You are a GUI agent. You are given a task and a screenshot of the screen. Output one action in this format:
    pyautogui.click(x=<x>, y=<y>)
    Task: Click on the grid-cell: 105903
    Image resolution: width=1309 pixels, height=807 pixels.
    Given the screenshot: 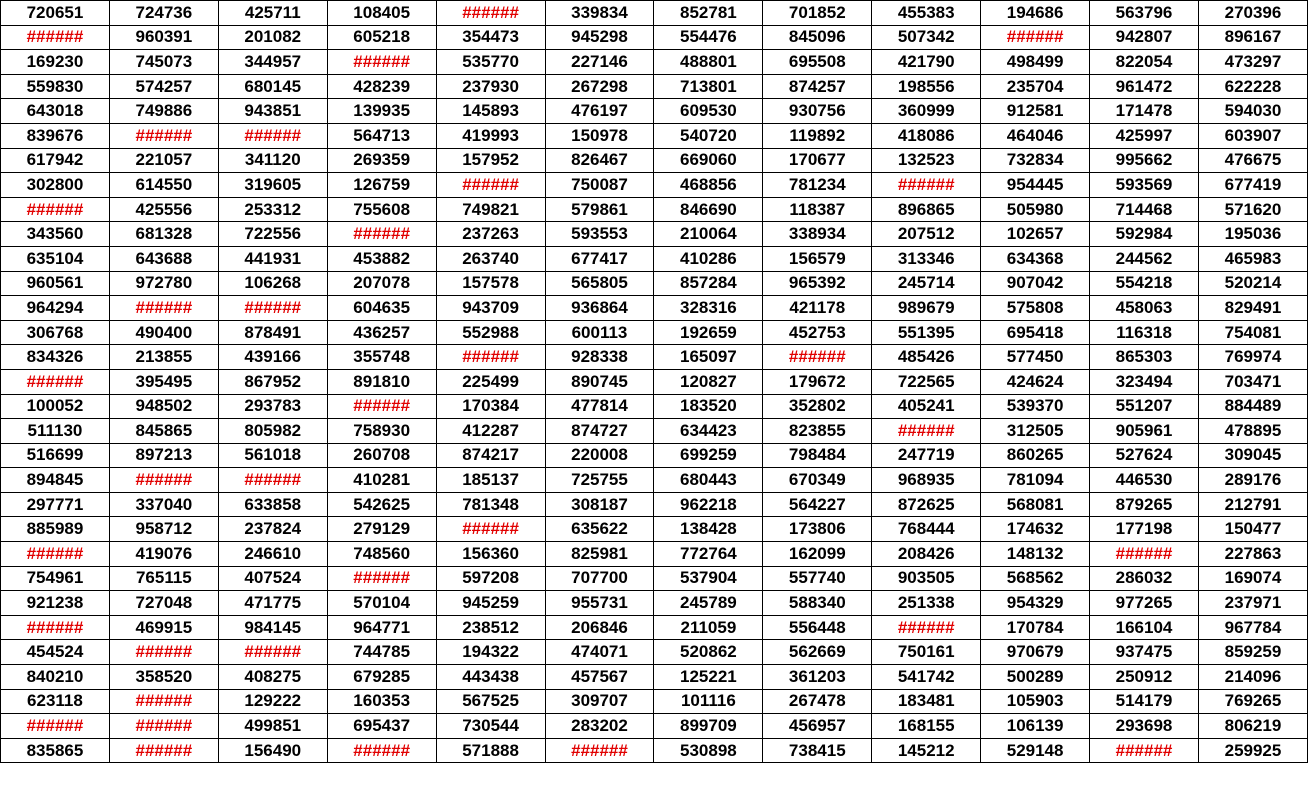 What is the action you would take?
    pyautogui.click(x=1035, y=701)
    